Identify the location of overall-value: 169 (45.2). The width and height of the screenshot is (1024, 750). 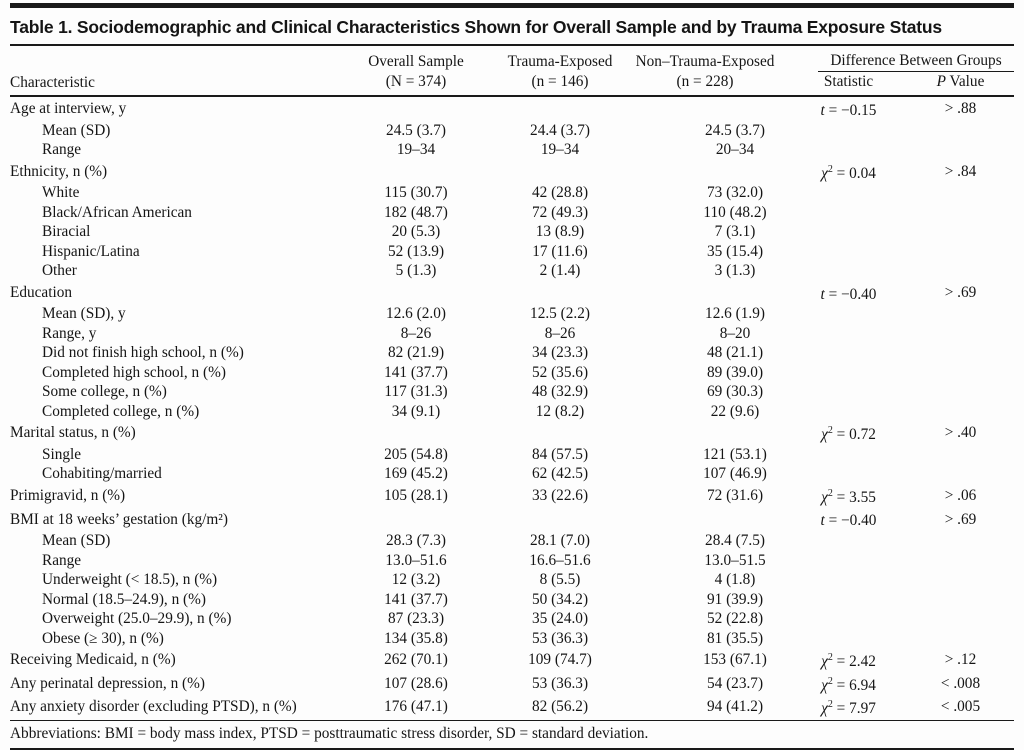
(416, 474).